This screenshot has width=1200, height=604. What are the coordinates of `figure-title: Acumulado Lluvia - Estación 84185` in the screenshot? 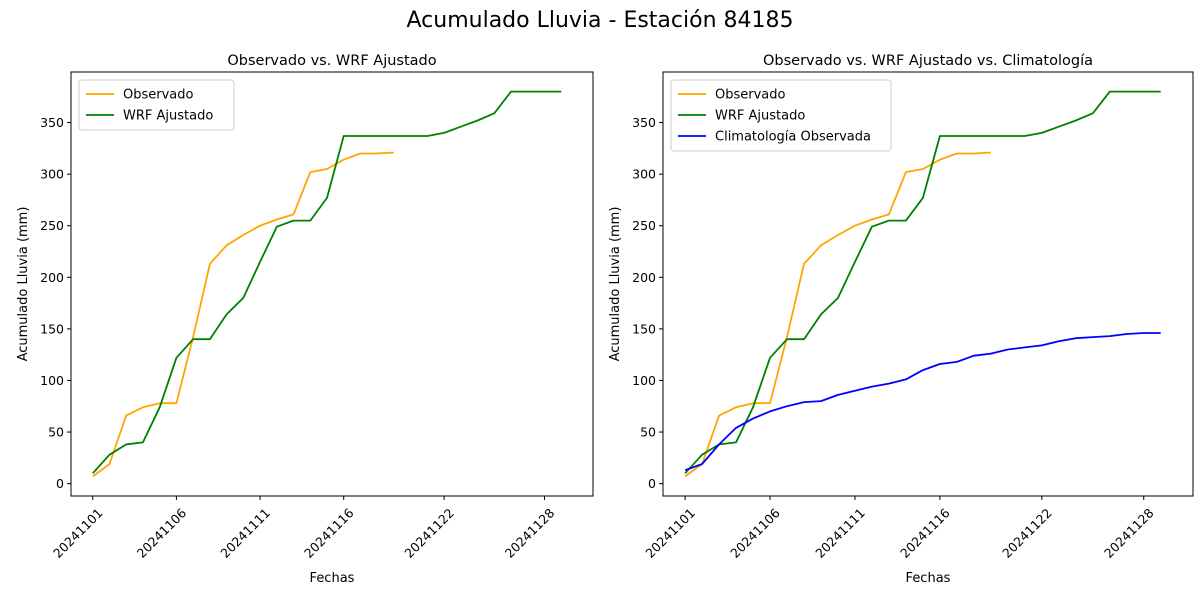 It's located at (600, 20).